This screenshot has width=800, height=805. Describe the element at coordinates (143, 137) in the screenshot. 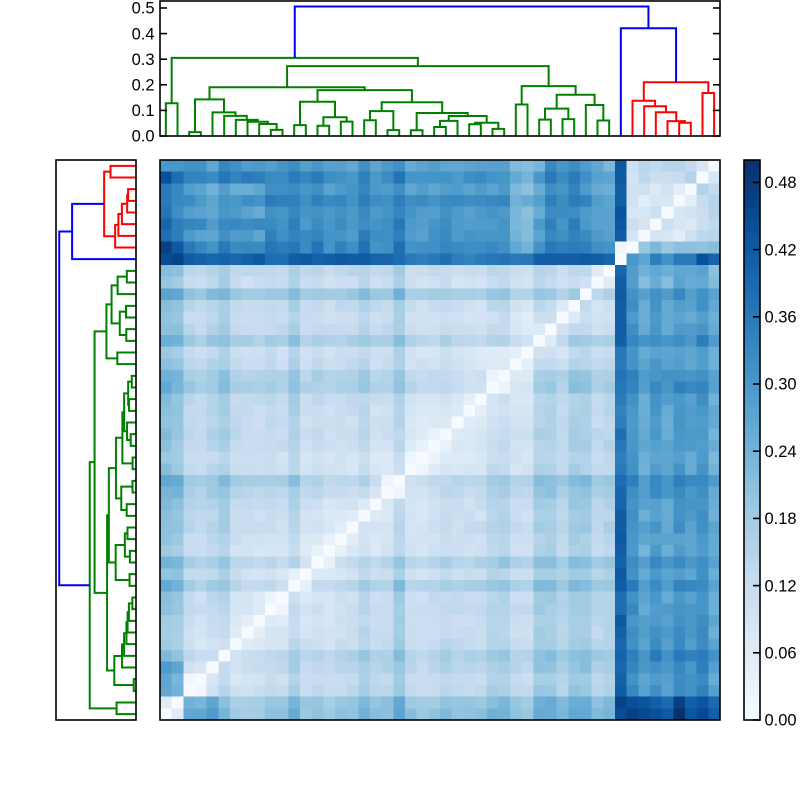

I see `svg-text: 0.0` at that location.